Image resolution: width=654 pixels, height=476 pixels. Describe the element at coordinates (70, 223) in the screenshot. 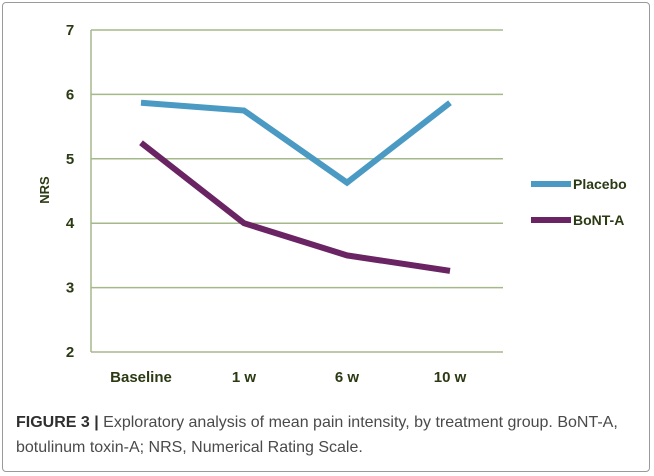

I see `y-tick-label: 4` at that location.